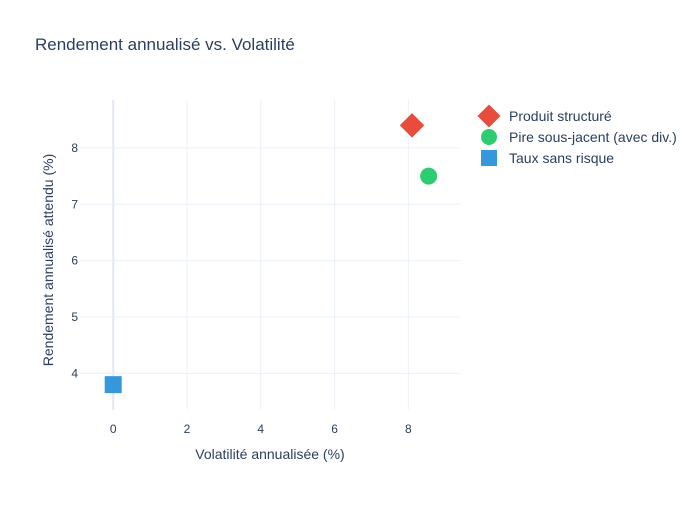  I want to click on legend-item: Pire sous-jacent (avec div.), so click(579, 137).